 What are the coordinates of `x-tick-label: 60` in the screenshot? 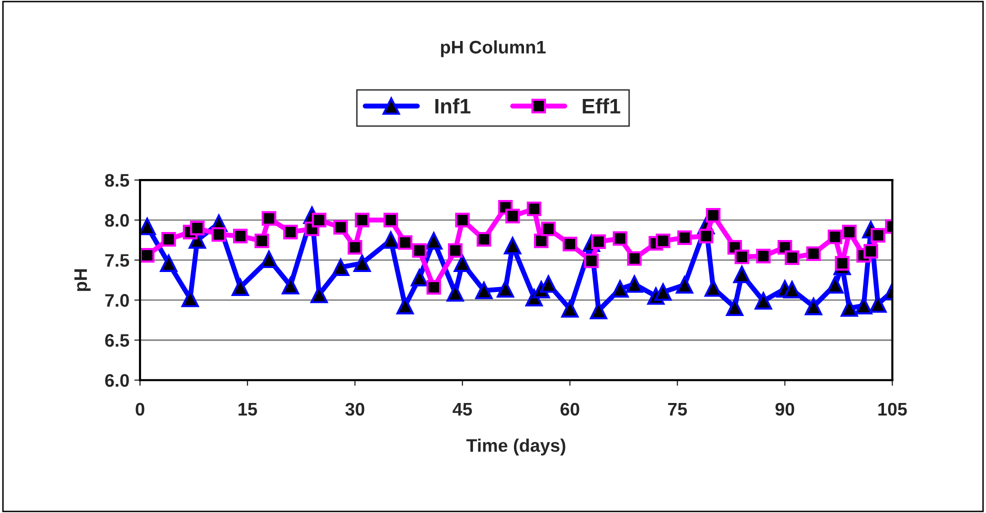 It's located at (570, 409).